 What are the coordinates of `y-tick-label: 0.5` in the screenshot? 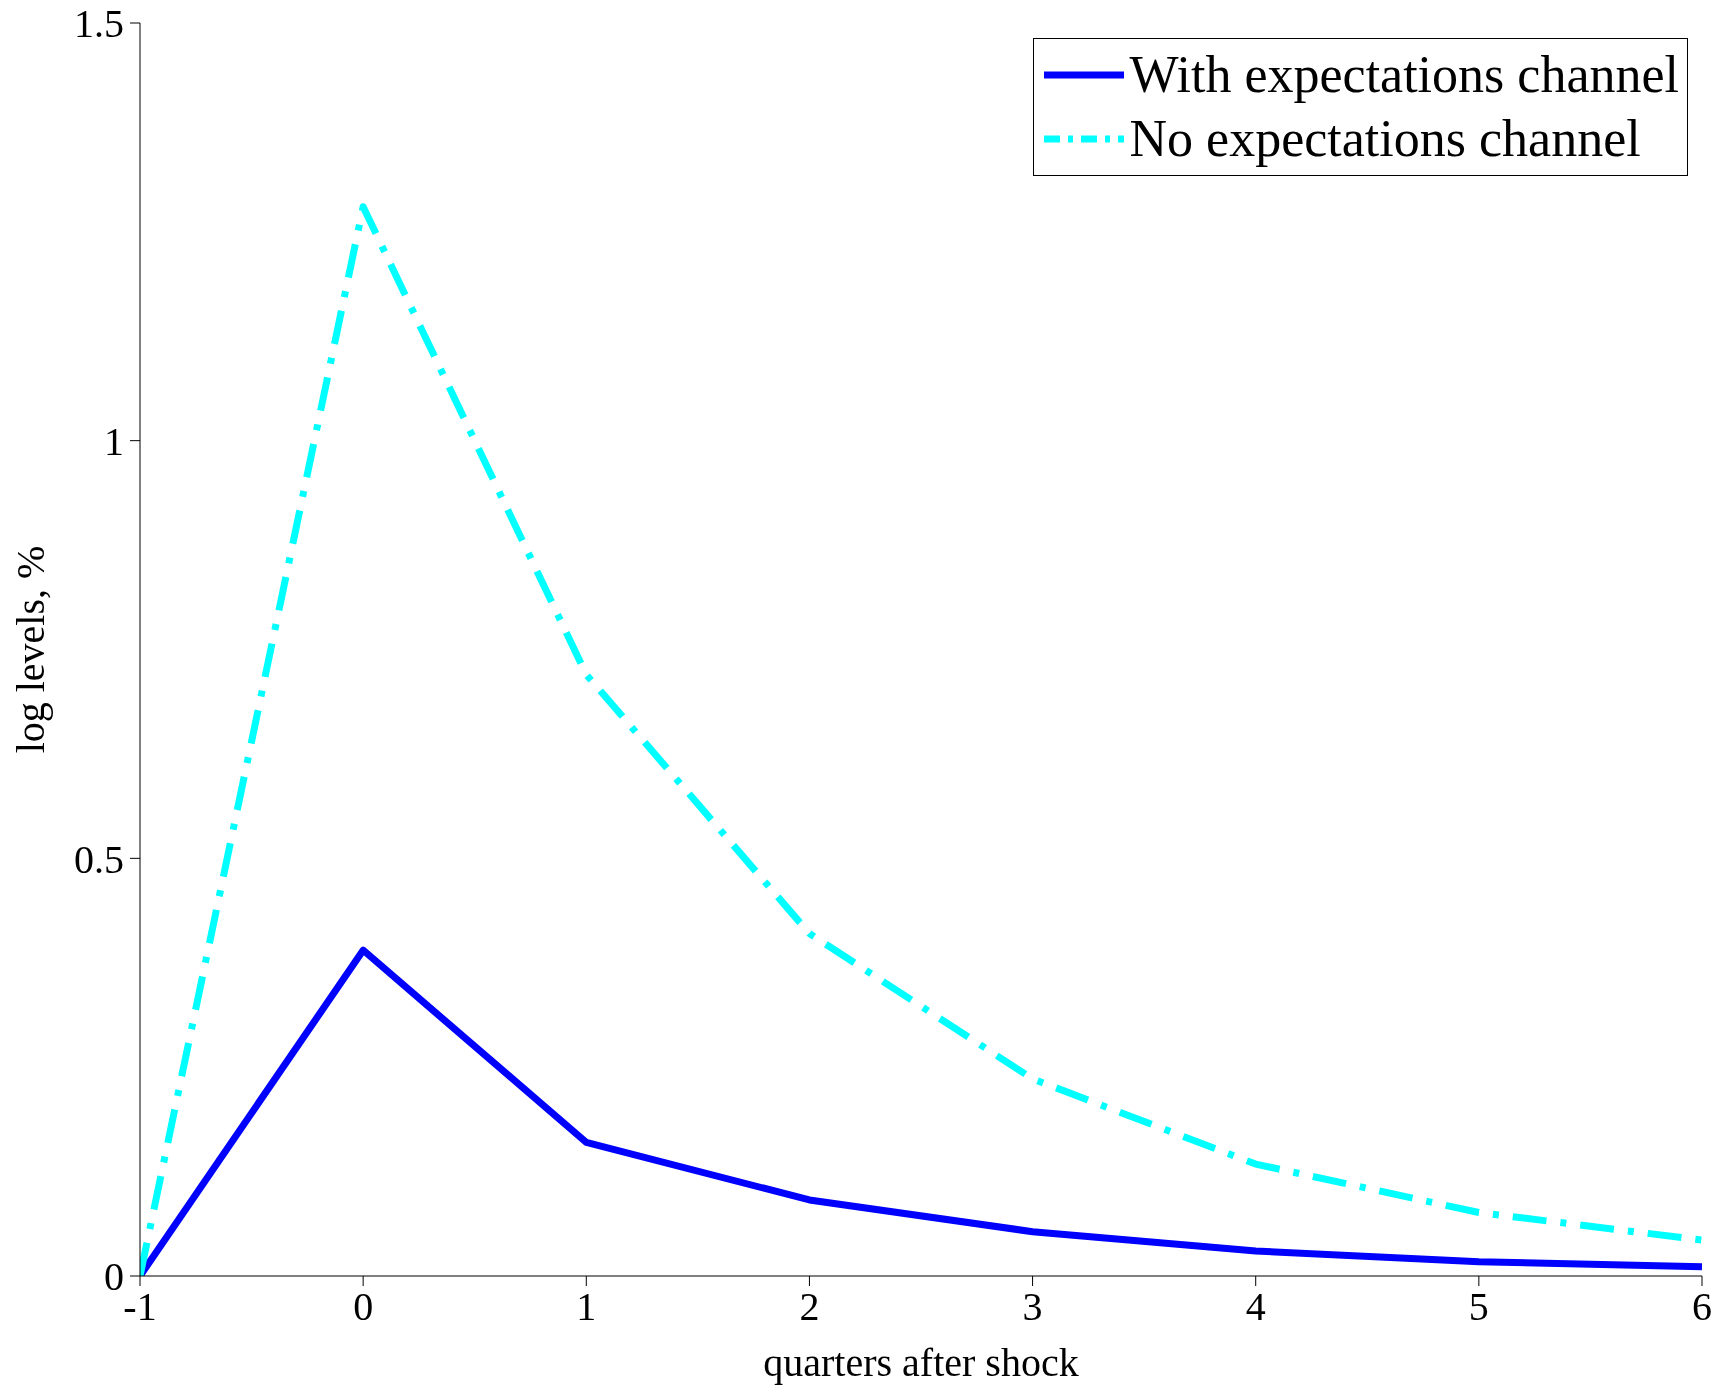 It's located at (99, 859).